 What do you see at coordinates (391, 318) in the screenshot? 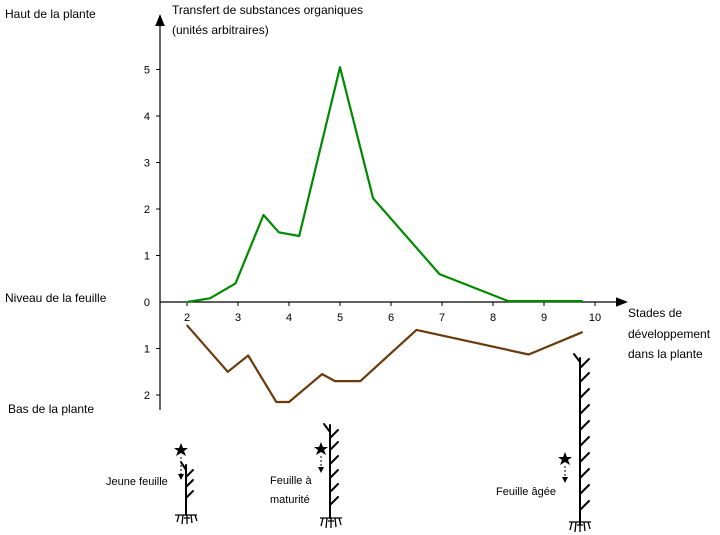
I see `x-tick-label: 6` at bounding box center [391, 318].